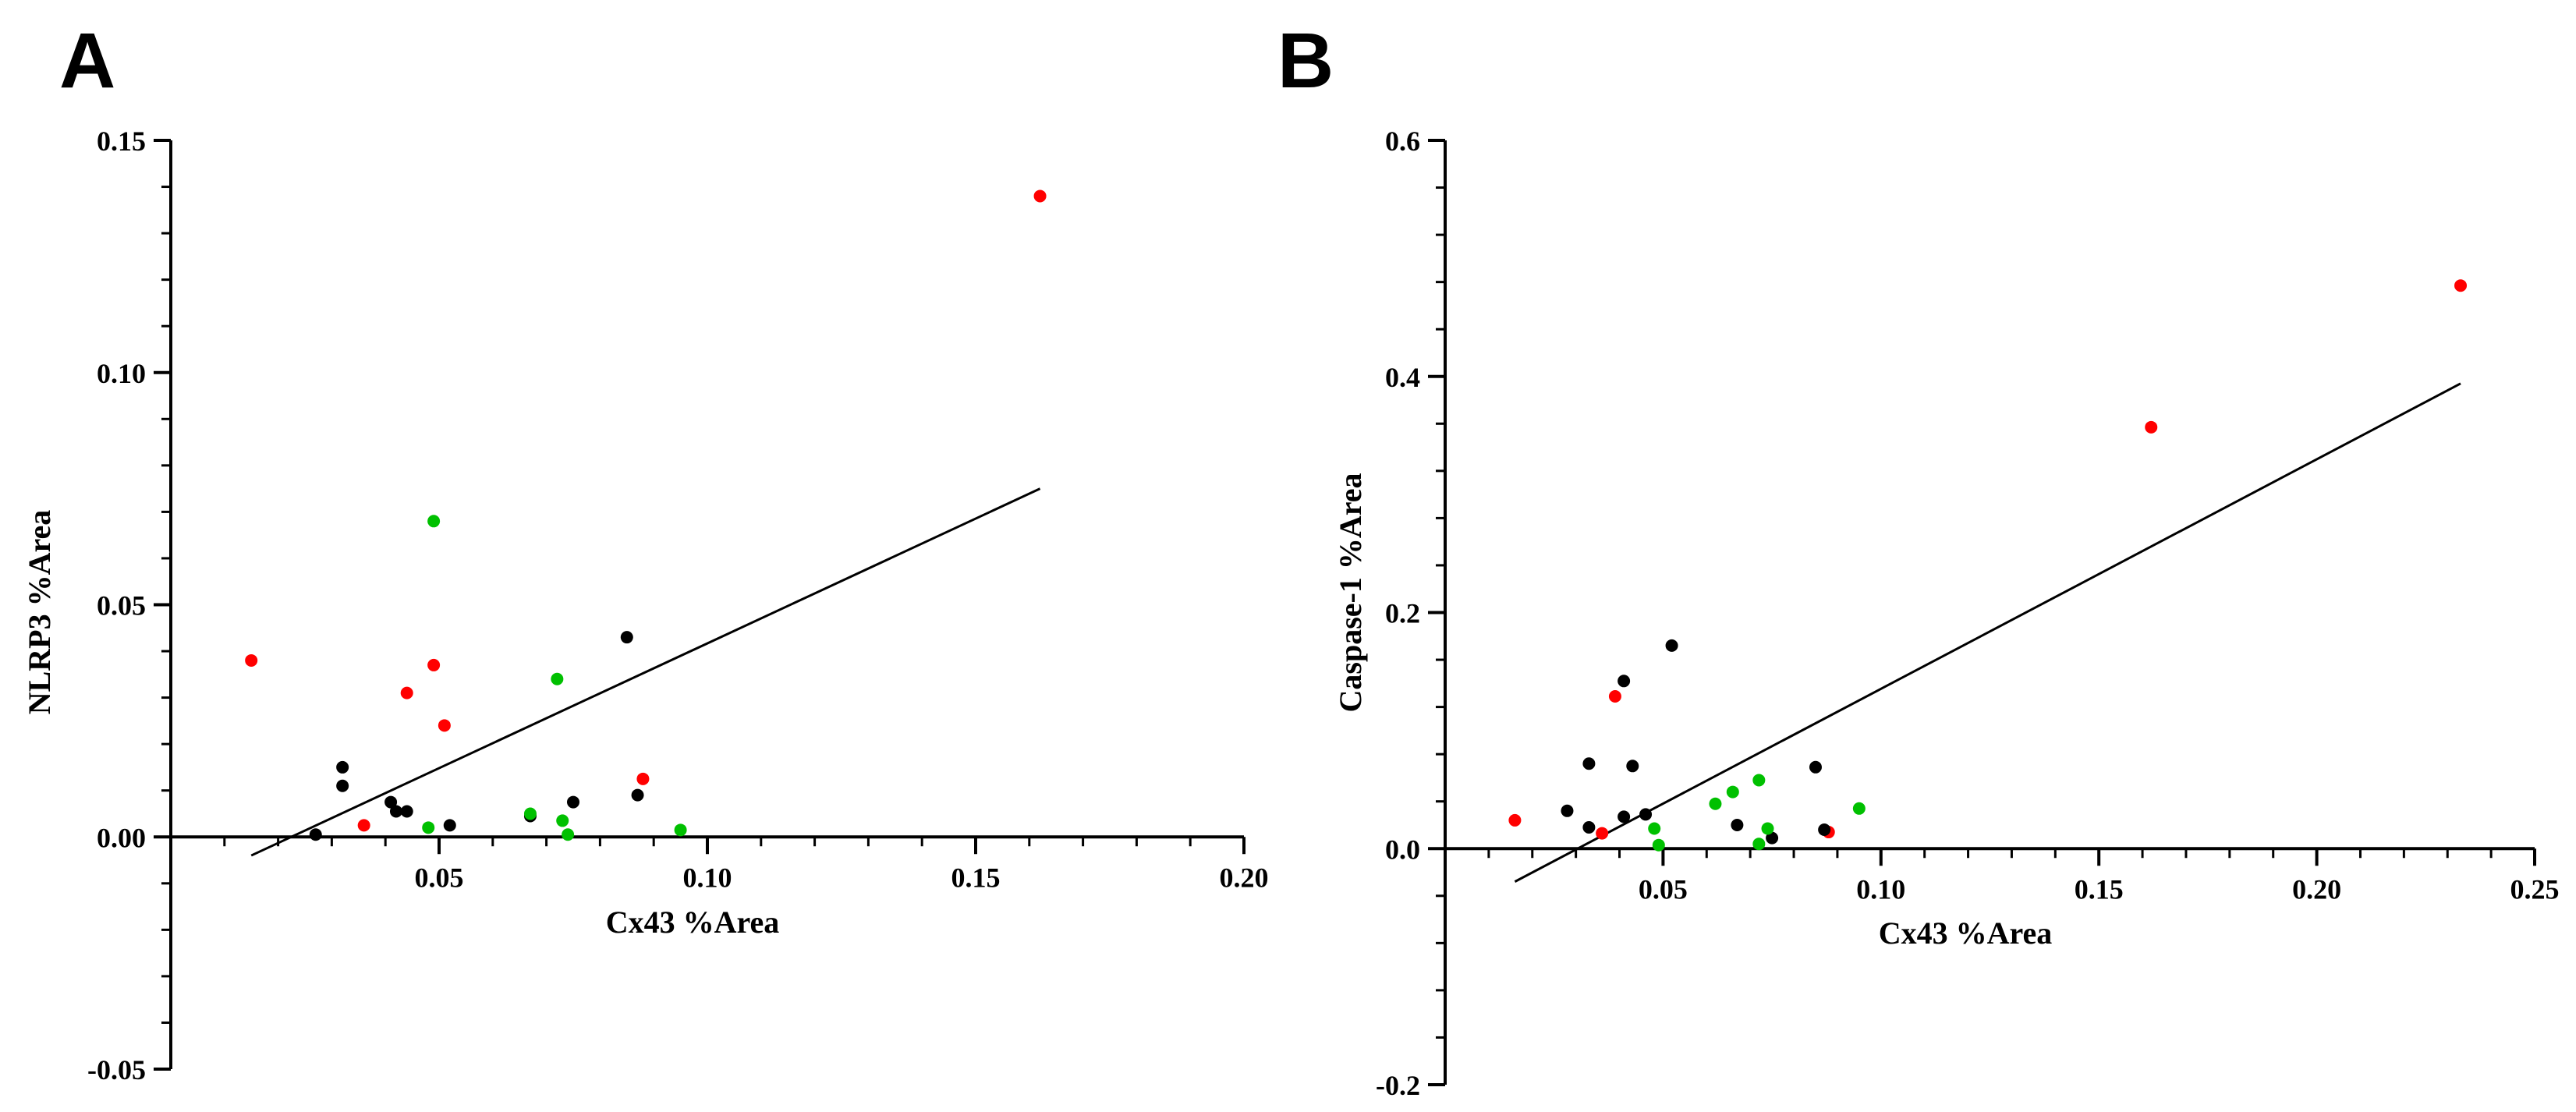 The height and width of the screenshot is (1112, 2576). I want to click on y-tick-label: 0.00, so click(121, 837).